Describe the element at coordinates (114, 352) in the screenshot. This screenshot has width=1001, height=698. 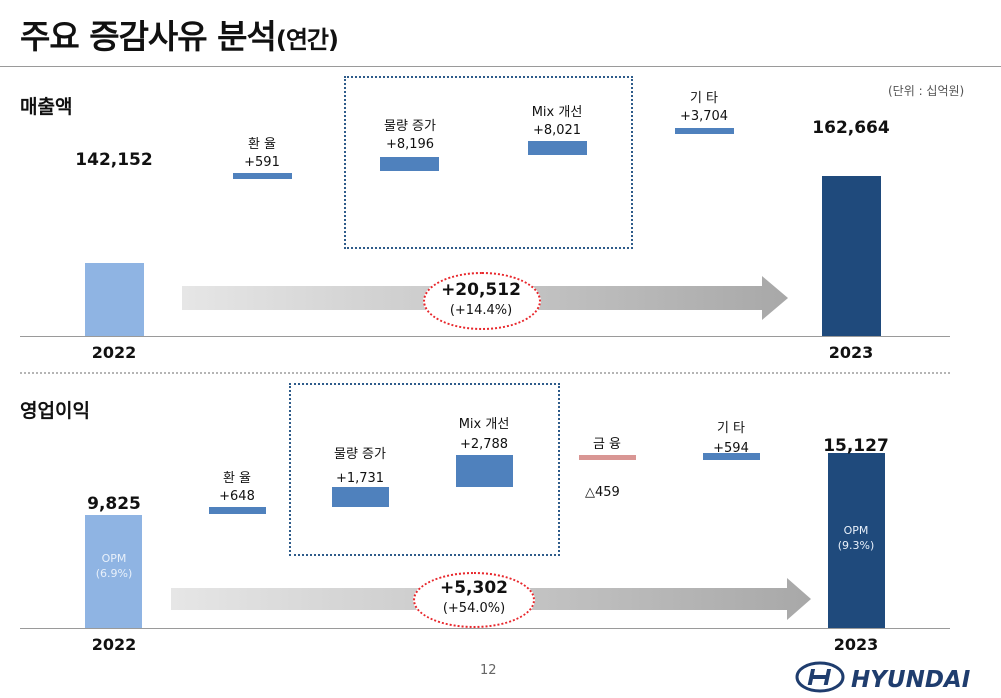
I see `revenue-year-2022: 2022` at that location.